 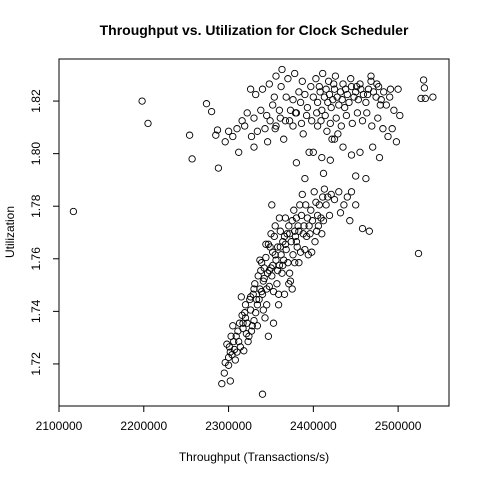 What do you see at coordinates (398, 426) in the screenshot?
I see `x-tick-label: 2500000` at bounding box center [398, 426].